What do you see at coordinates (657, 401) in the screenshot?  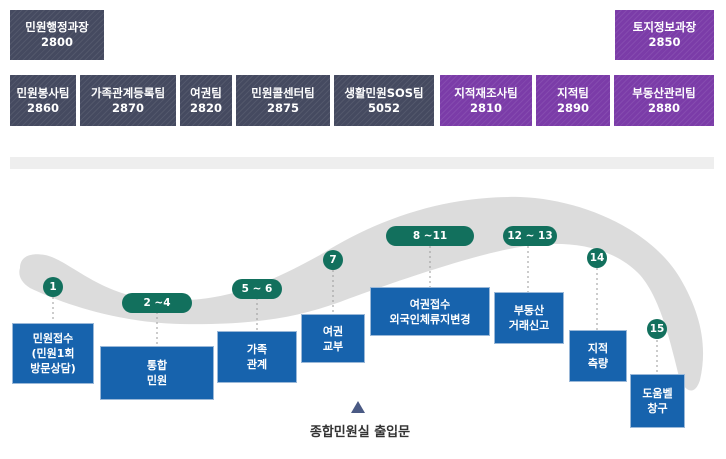 I see `window-box: 도움벨 창구` at bounding box center [657, 401].